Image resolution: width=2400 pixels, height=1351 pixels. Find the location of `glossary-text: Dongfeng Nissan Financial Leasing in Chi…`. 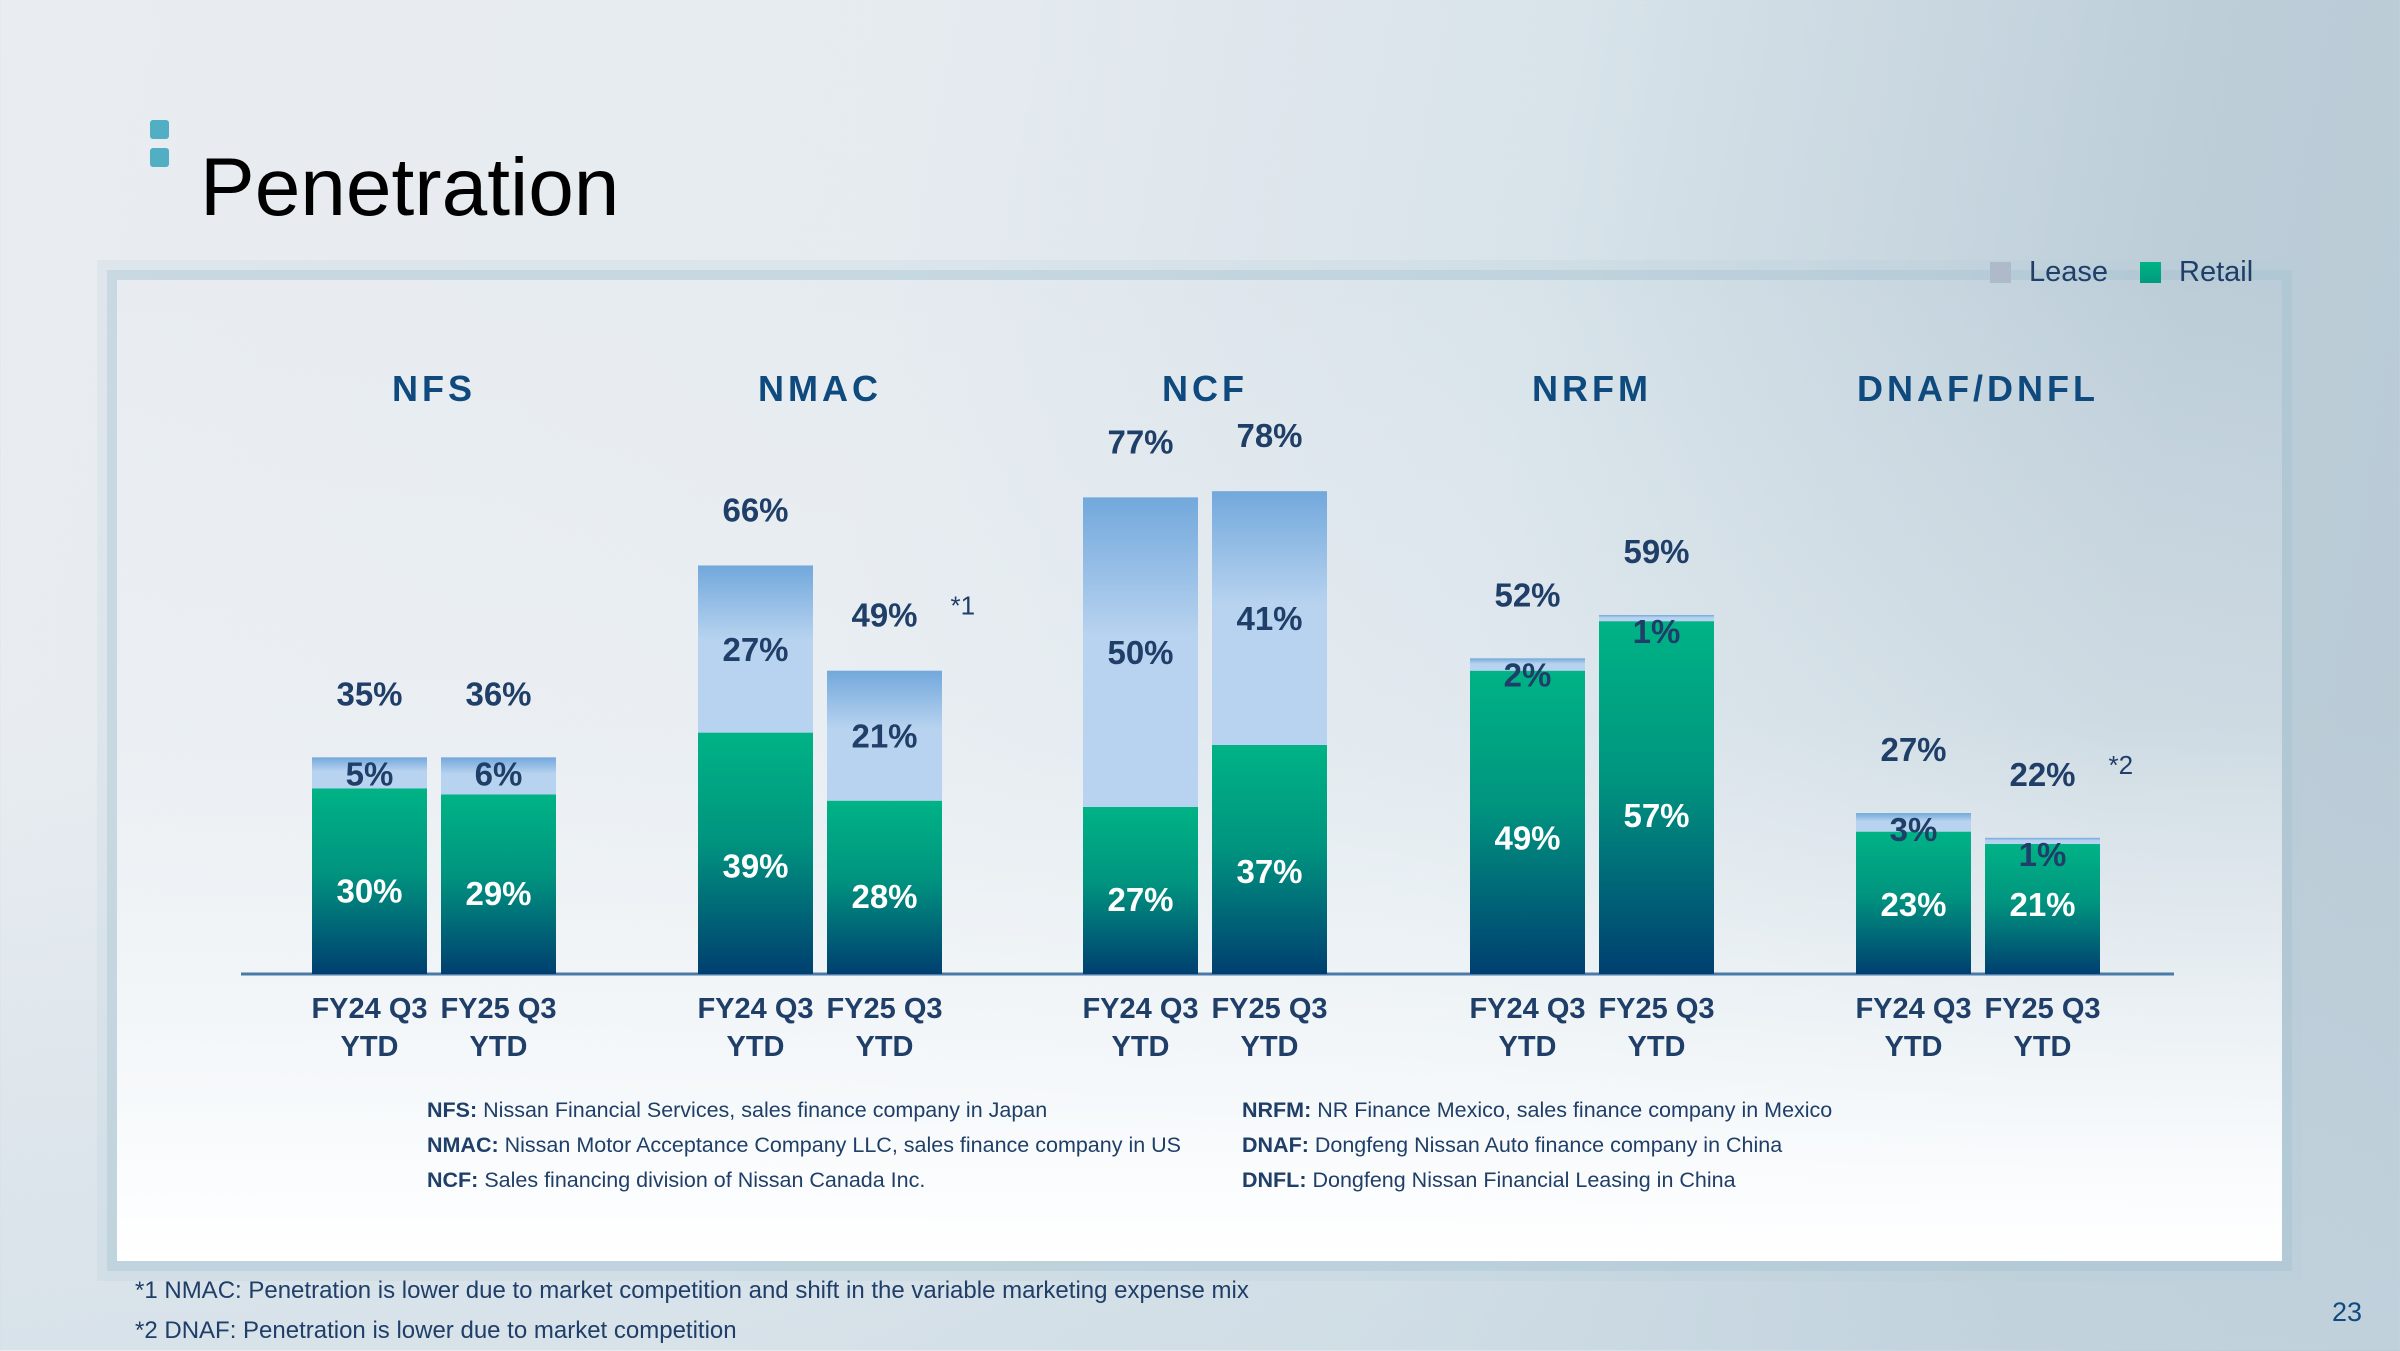

glossary-text: Dongfeng Nissan Financial Leasing in Chi… is located at coordinates (1521, 1180).